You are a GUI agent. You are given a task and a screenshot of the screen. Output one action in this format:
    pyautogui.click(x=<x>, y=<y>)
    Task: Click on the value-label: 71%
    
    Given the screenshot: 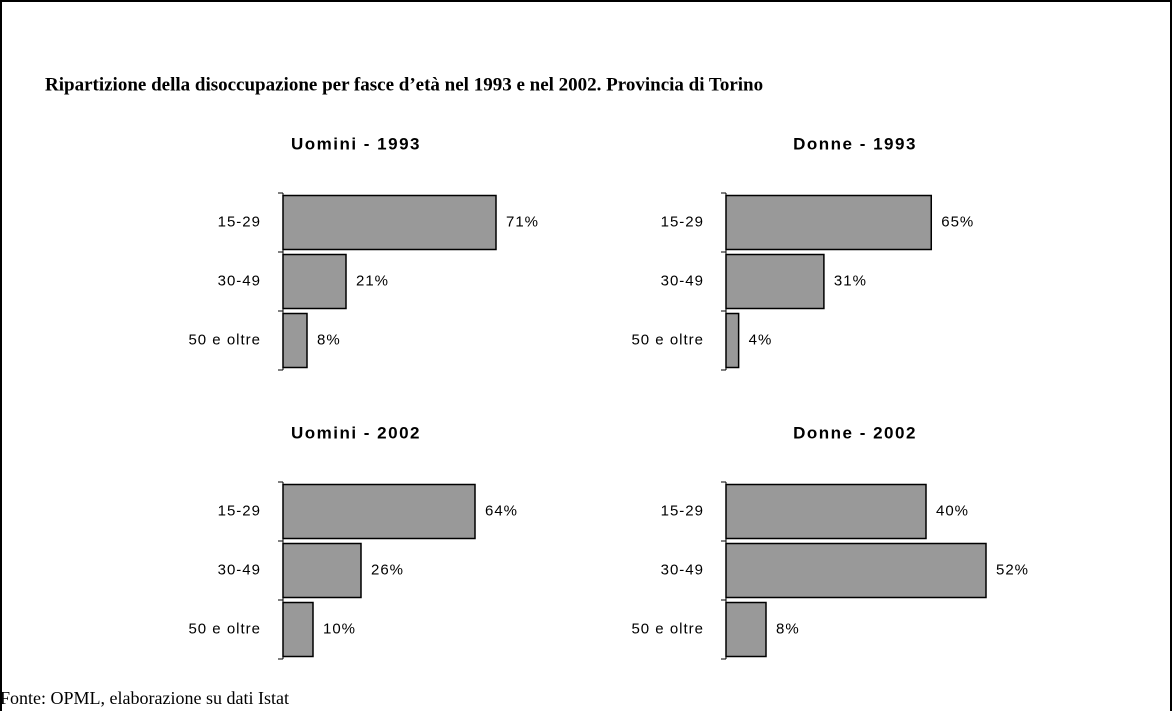 What is the action you would take?
    pyautogui.click(x=522, y=221)
    